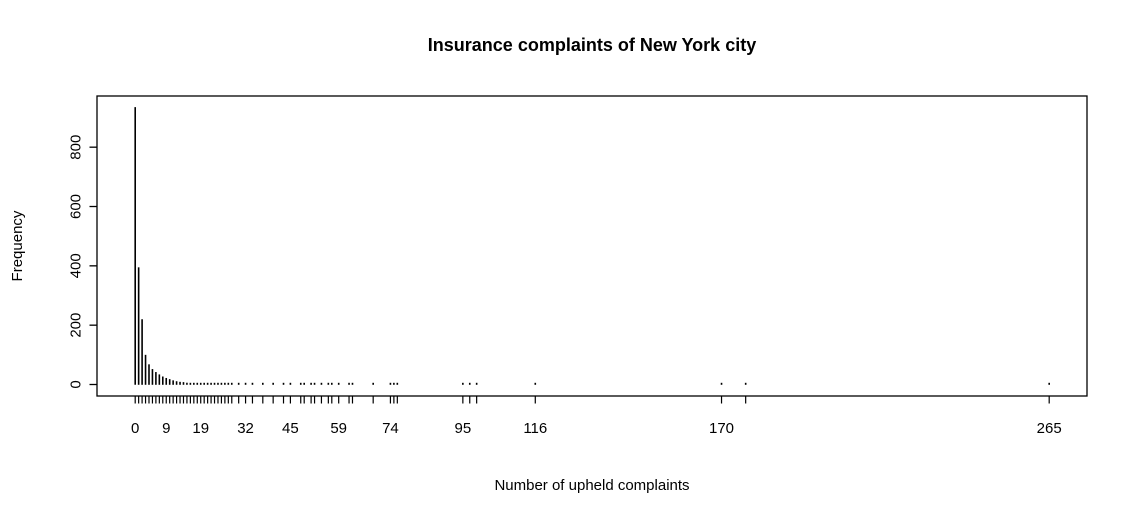  Describe the element at coordinates (245, 428) in the screenshot. I see `x-tick-label: 32` at that location.